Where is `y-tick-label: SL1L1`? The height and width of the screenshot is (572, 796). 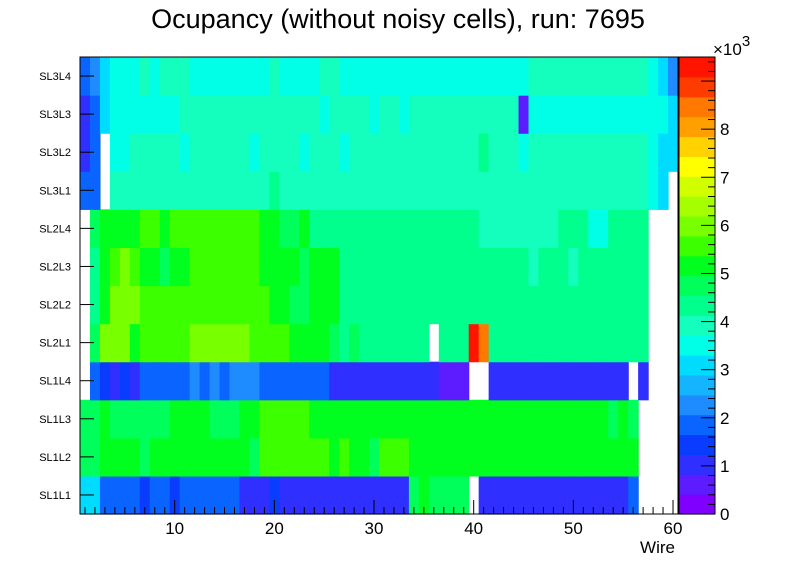
y-tick-label: SL1L1 is located at coordinates (55, 496).